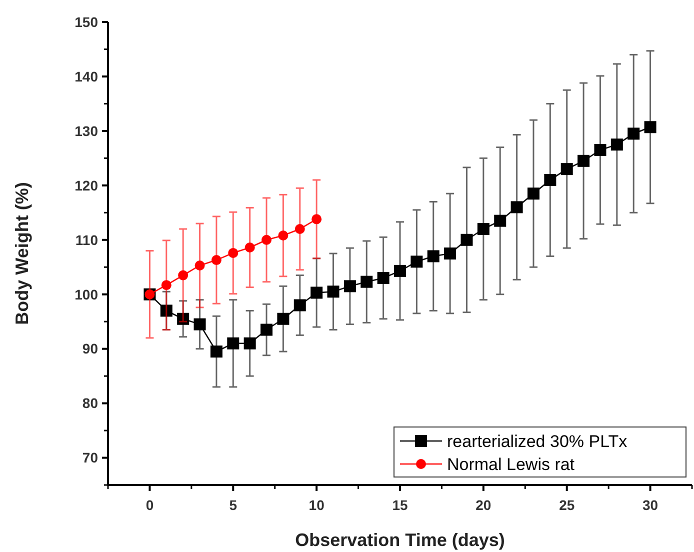  What do you see at coordinates (86, 185) in the screenshot?
I see `y-tick-label: 120` at bounding box center [86, 185].